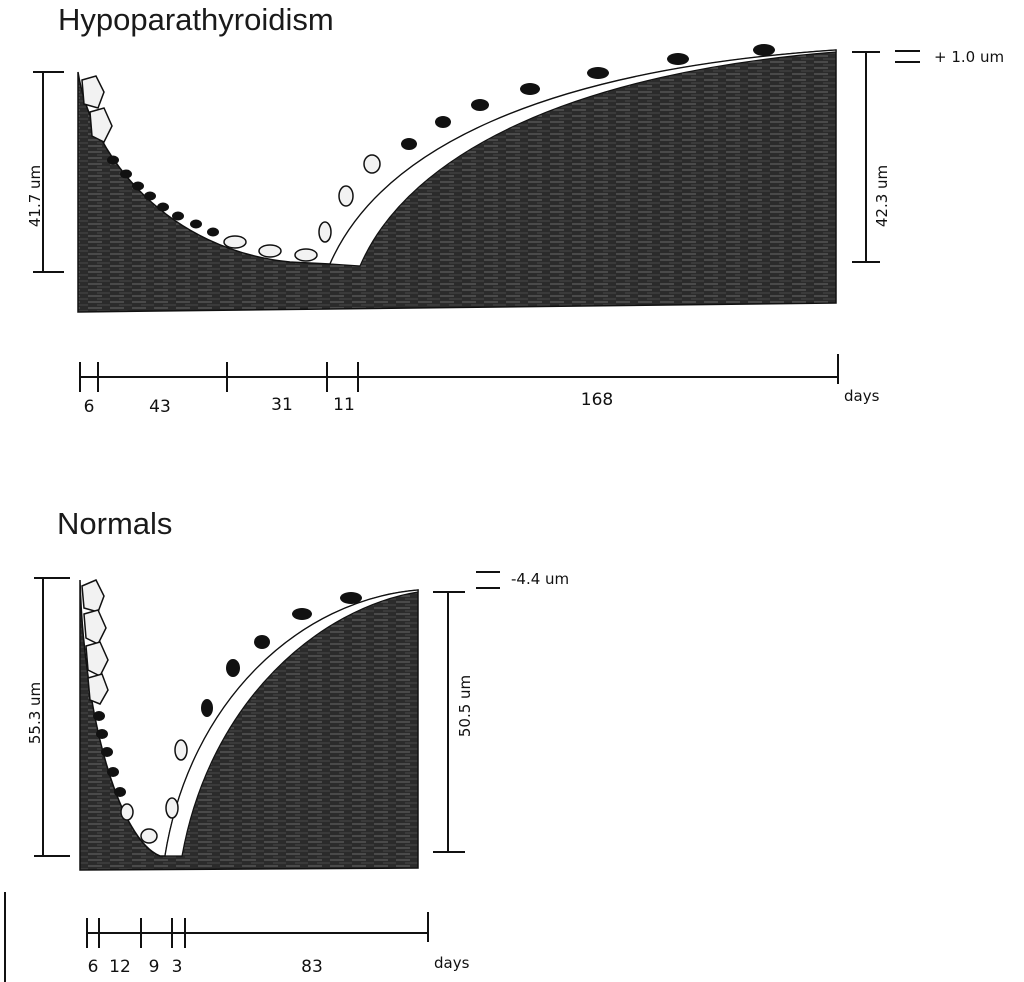  Describe the element at coordinates (540, 579) in the screenshot. I see `balance-label: -4.4 um` at that location.